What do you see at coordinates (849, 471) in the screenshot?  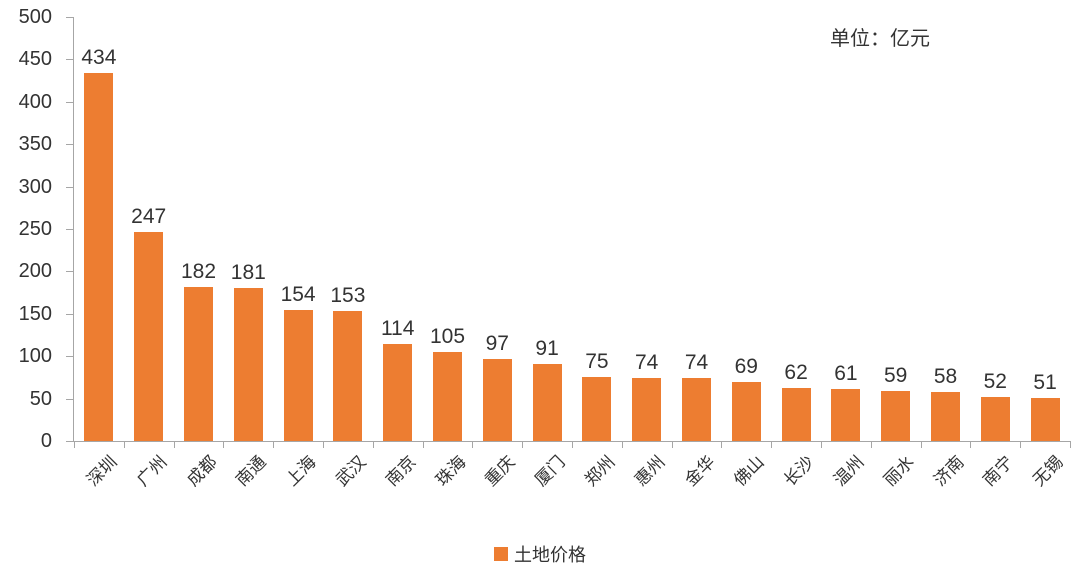 I see `x-axis-category-label: 温州` at bounding box center [849, 471].